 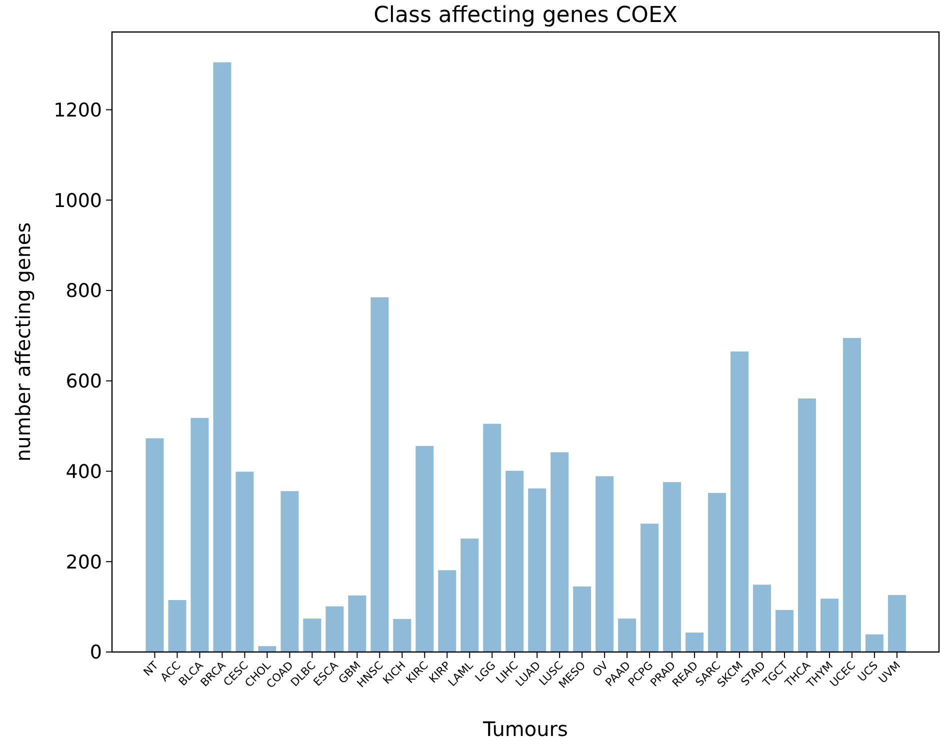 I want to click on x-axis-title: Tumours, so click(x=525, y=729).